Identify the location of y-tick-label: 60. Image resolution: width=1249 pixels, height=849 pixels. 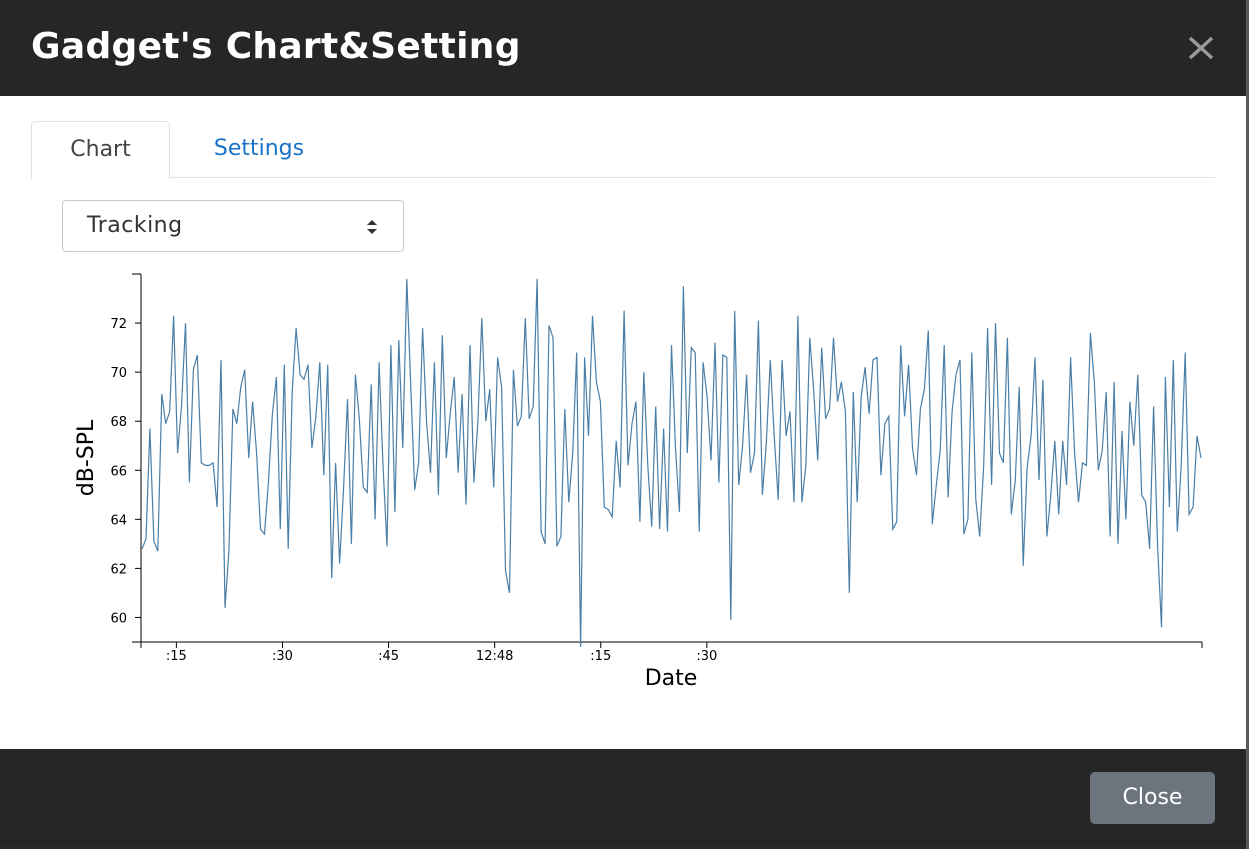
(118, 618).